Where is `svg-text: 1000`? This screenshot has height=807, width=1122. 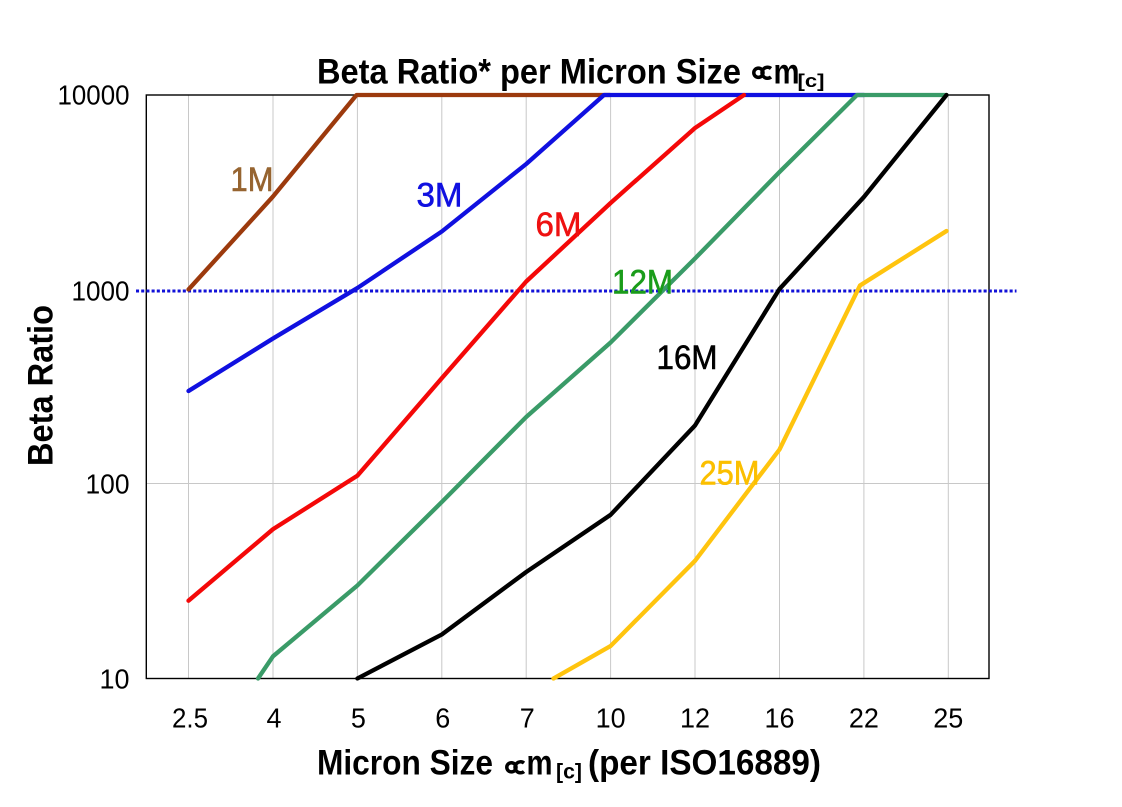
svg-text: 1000 is located at coordinates (101, 291).